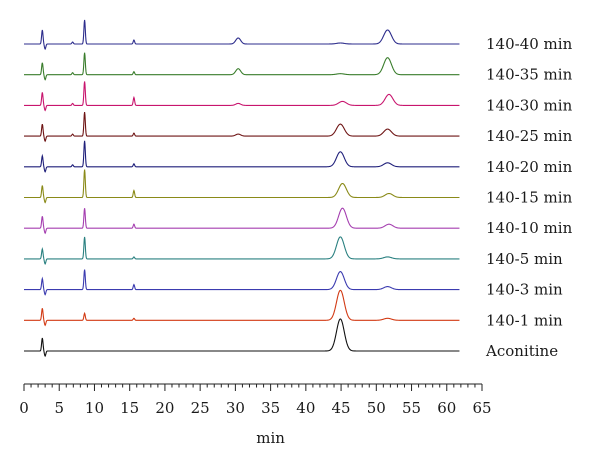 This screenshot has width=600, height=465. Describe the element at coordinates (305, 408) in the screenshot. I see `x-tick-label: 40` at that location.